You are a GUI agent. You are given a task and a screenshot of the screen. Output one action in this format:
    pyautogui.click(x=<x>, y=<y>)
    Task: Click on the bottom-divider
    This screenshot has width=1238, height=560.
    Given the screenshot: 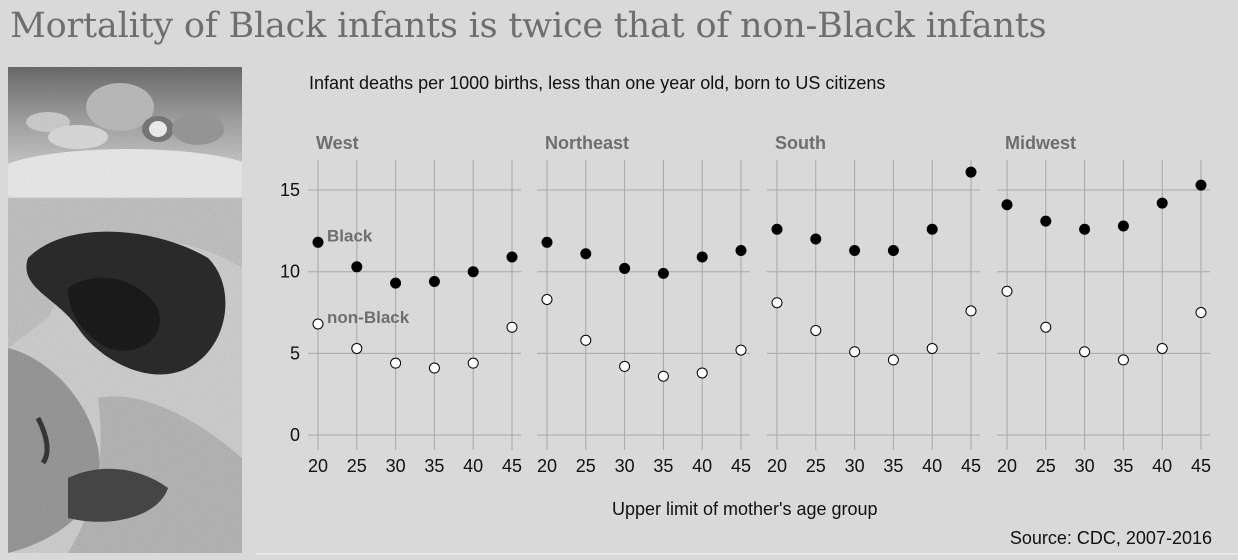 What is the action you would take?
    pyautogui.click(x=747, y=554)
    